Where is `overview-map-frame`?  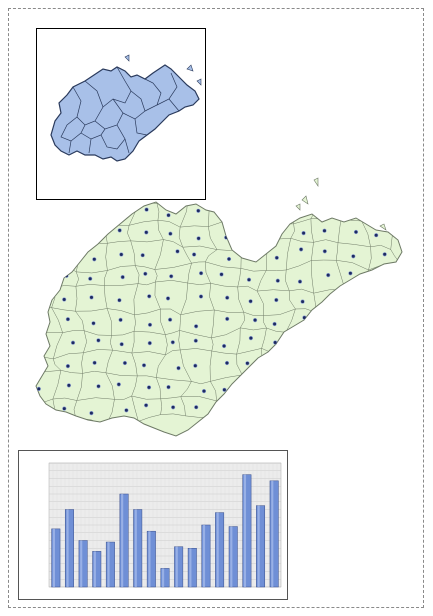
overview-map-frame is located at coordinates (121, 114).